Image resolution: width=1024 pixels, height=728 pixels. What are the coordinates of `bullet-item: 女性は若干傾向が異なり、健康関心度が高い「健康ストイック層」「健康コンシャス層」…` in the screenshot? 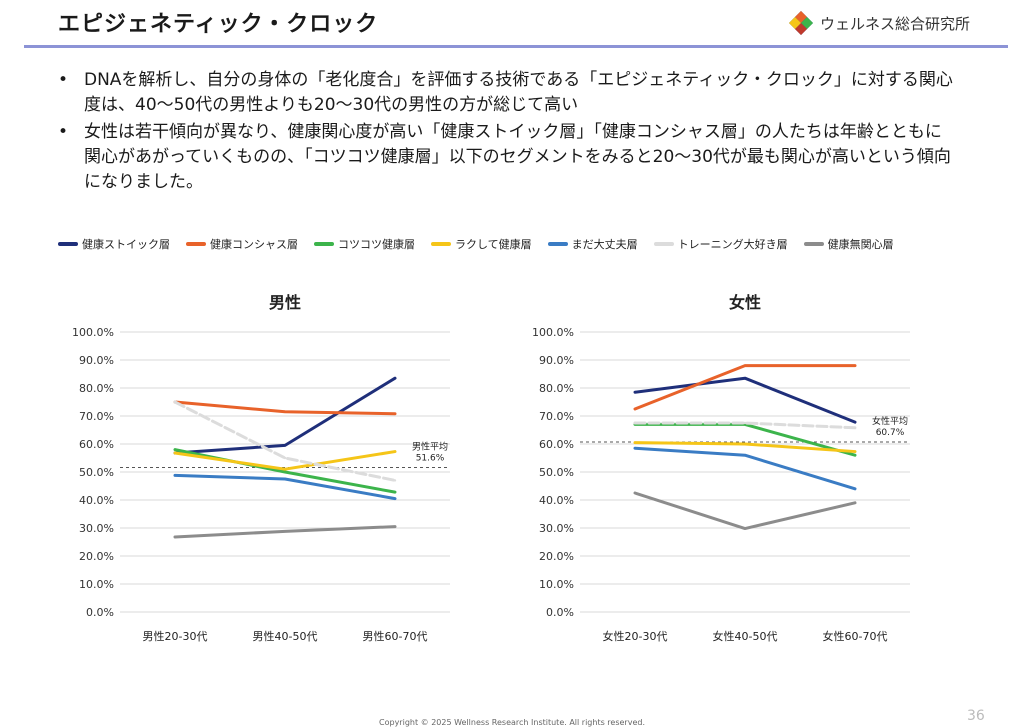 It's located at (504, 157).